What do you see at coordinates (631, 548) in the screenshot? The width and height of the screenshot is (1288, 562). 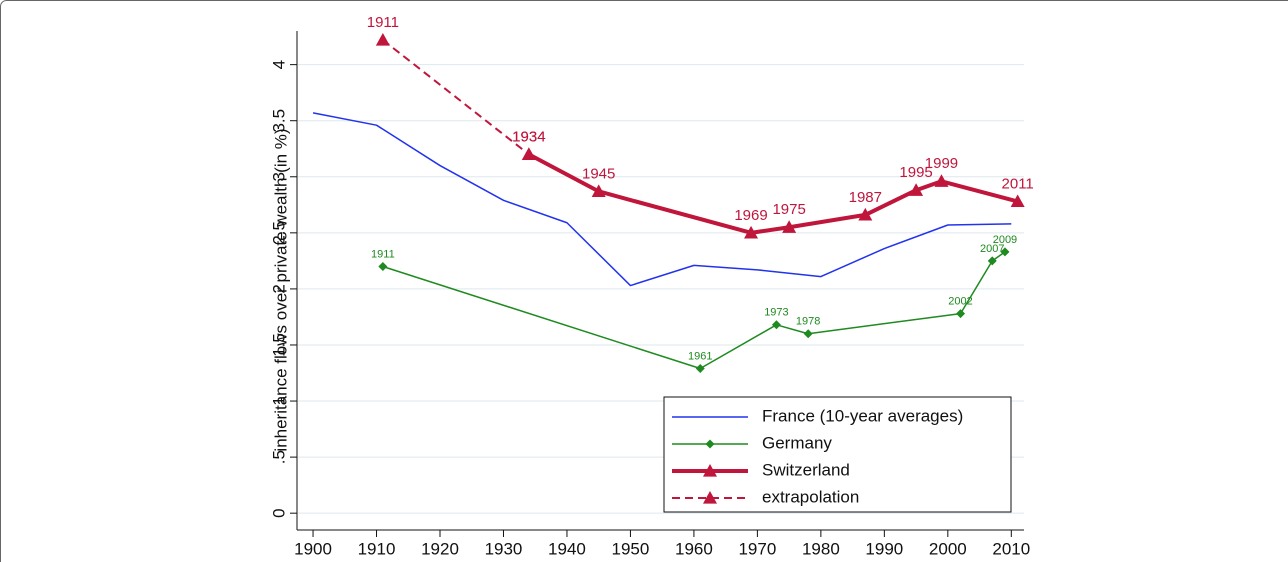 I see `x-tick-label: 1950` at bounding box center [631, 548].